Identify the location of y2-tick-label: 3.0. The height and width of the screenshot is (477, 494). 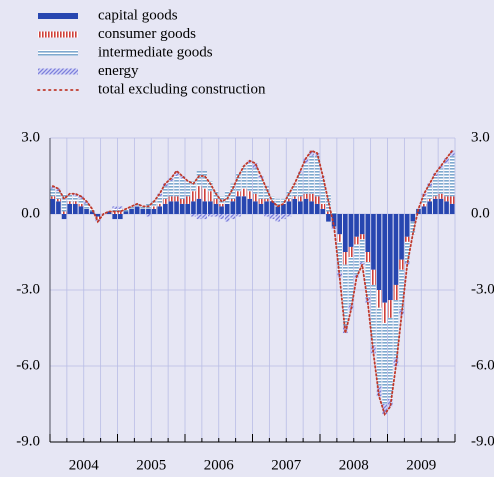
(480, 137).